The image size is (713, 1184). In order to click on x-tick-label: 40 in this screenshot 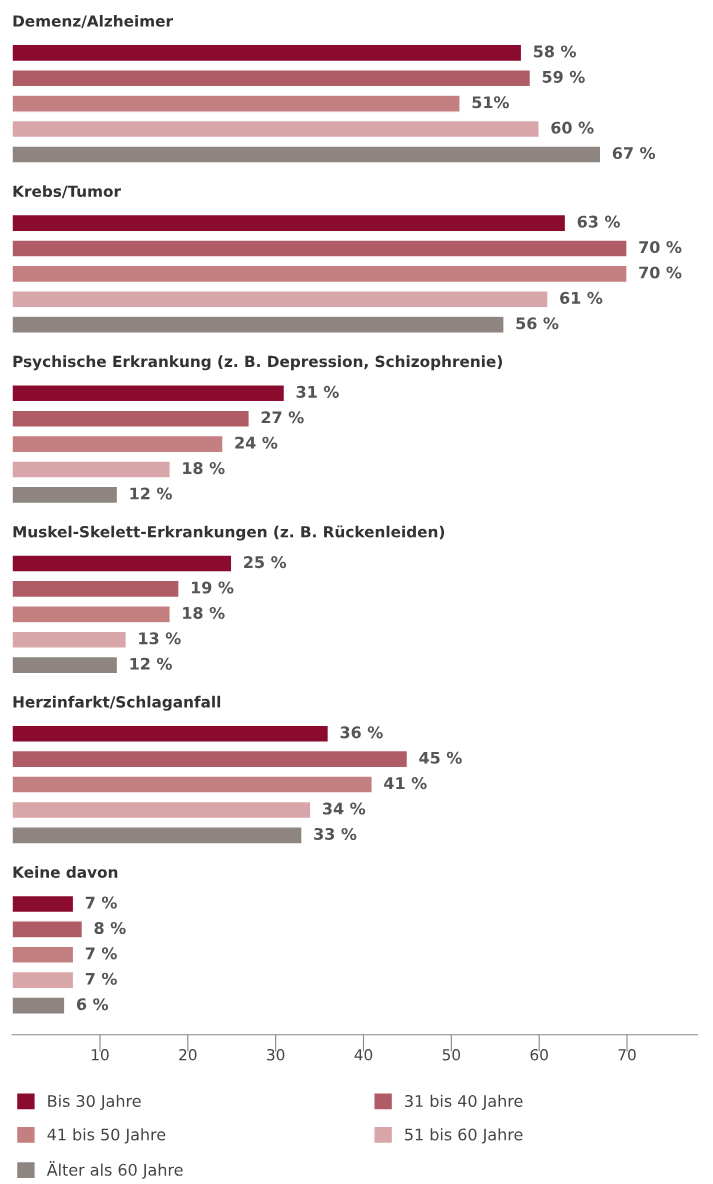, I will do `click(363, 1054)`.